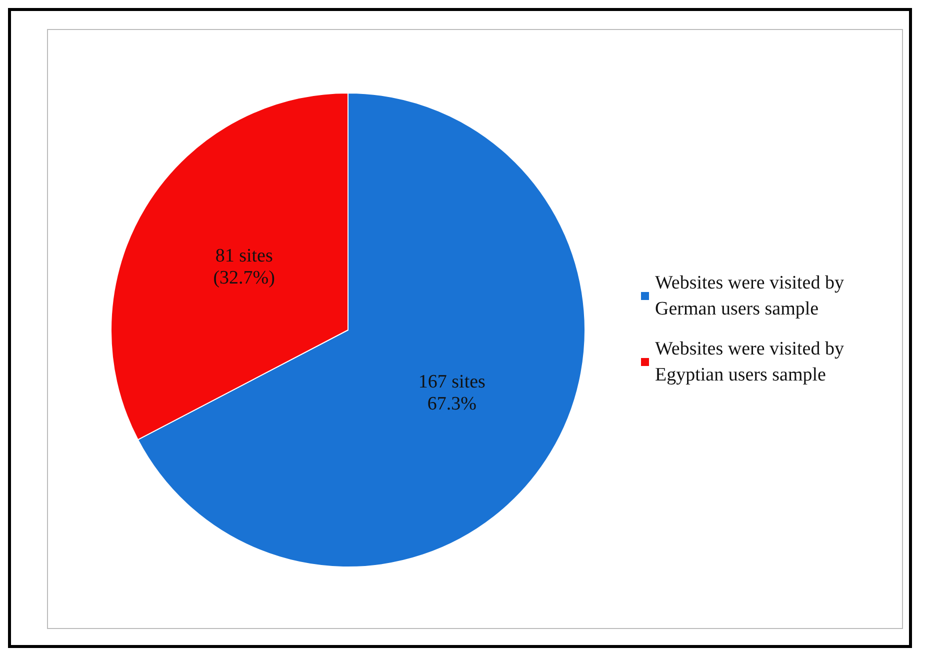 The image size is (928, 664). What do you see at coordinates (452, 392) in the screenshot?
I see `data-label: 167 sites 67.3%` at bounding box center [452, 392].